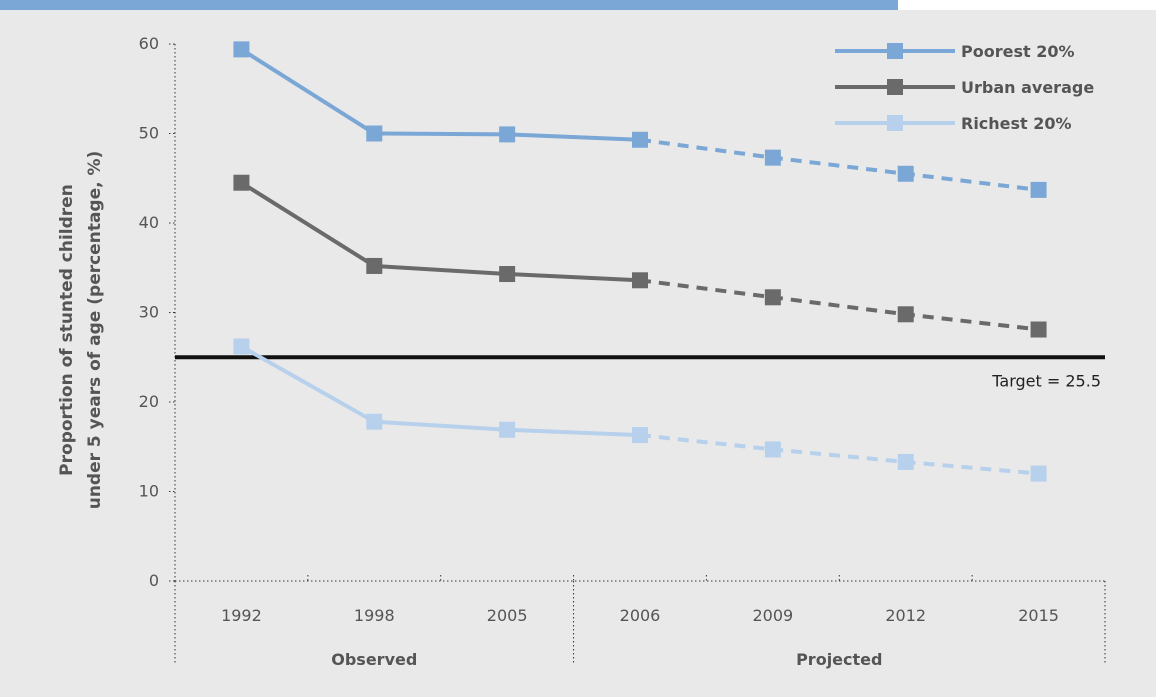 Image resolution: width=1156 pixels, height=697 pixels. Describe the element at coordinates (154, 580) in the screenshot. I see `y-tick-label: 0` at that location.